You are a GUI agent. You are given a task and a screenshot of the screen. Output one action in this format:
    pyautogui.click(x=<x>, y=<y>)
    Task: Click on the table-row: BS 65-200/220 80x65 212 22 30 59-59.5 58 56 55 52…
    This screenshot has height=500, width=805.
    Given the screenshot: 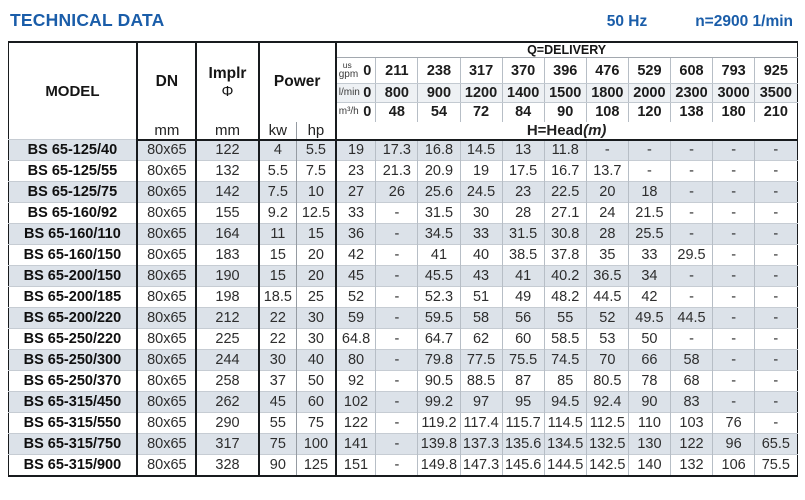 What is the action you would take?
    pyautogui.click(x=402, y=318)
    